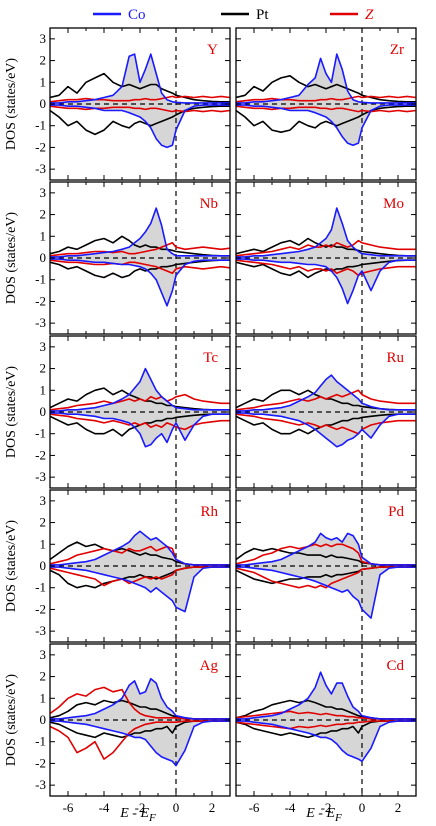  I want to click on x-axis-title: E - EF, so click(323, 815).